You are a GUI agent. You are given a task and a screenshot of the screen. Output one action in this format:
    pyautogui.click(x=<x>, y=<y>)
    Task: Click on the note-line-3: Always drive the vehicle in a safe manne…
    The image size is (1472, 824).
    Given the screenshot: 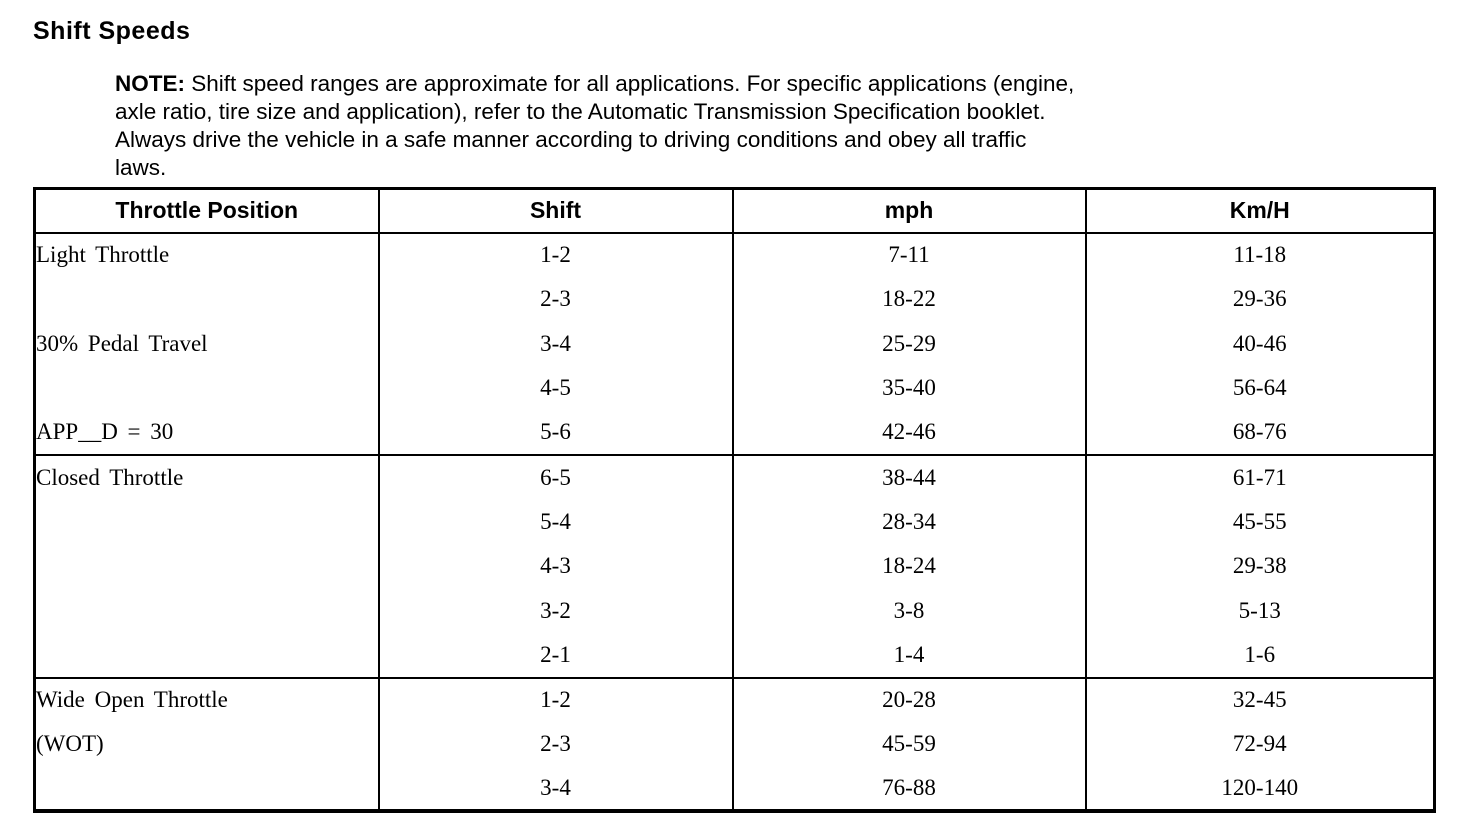 What is the action you would take?
    pyautogui.click(x=571, y=139)
    